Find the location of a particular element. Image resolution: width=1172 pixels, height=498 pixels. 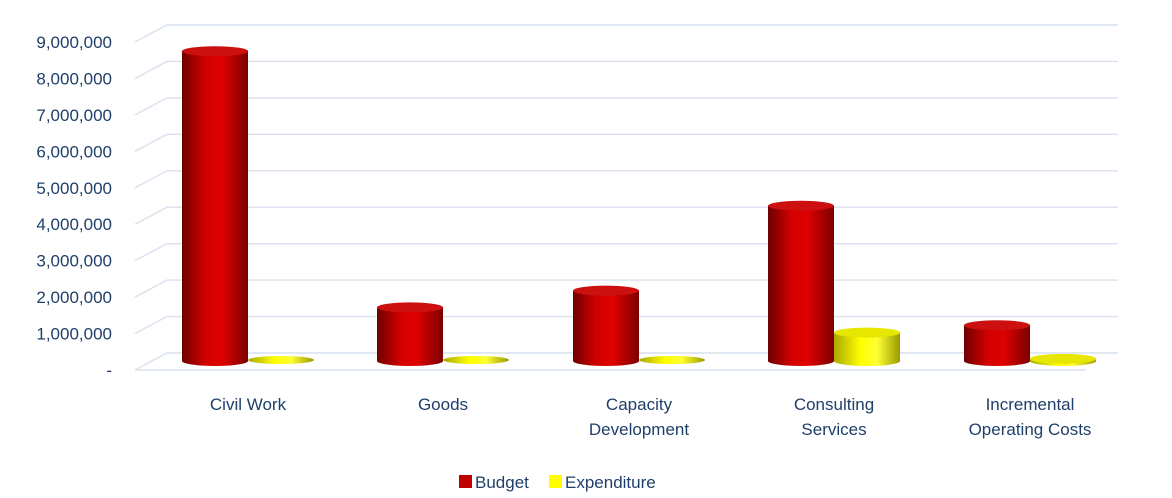

y-tick-label: 7,000,000 is located at coordinates (74, 115).